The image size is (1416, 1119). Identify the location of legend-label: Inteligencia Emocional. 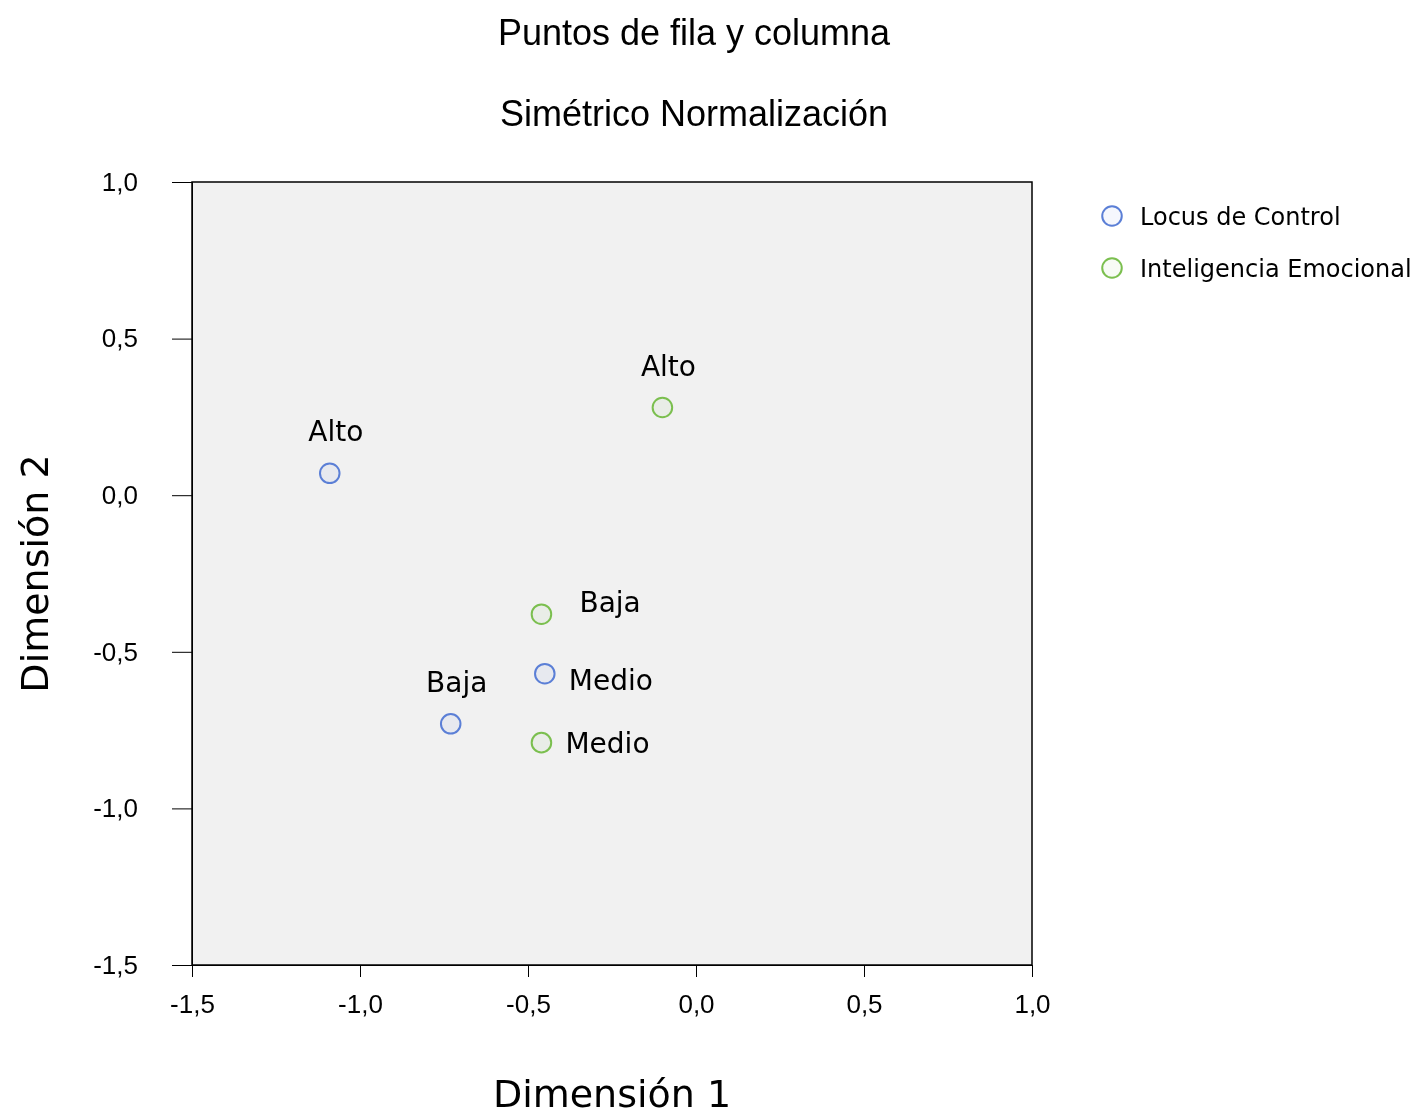
(1276, 269).